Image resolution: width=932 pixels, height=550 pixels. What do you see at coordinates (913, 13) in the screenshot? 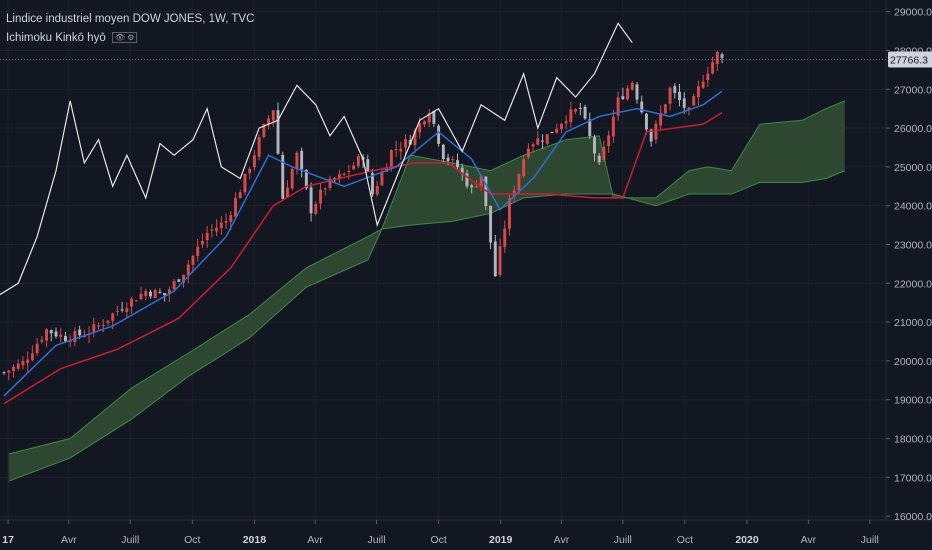
I see `y-tick-label: 29000.0` at bounding box center [913, 13].